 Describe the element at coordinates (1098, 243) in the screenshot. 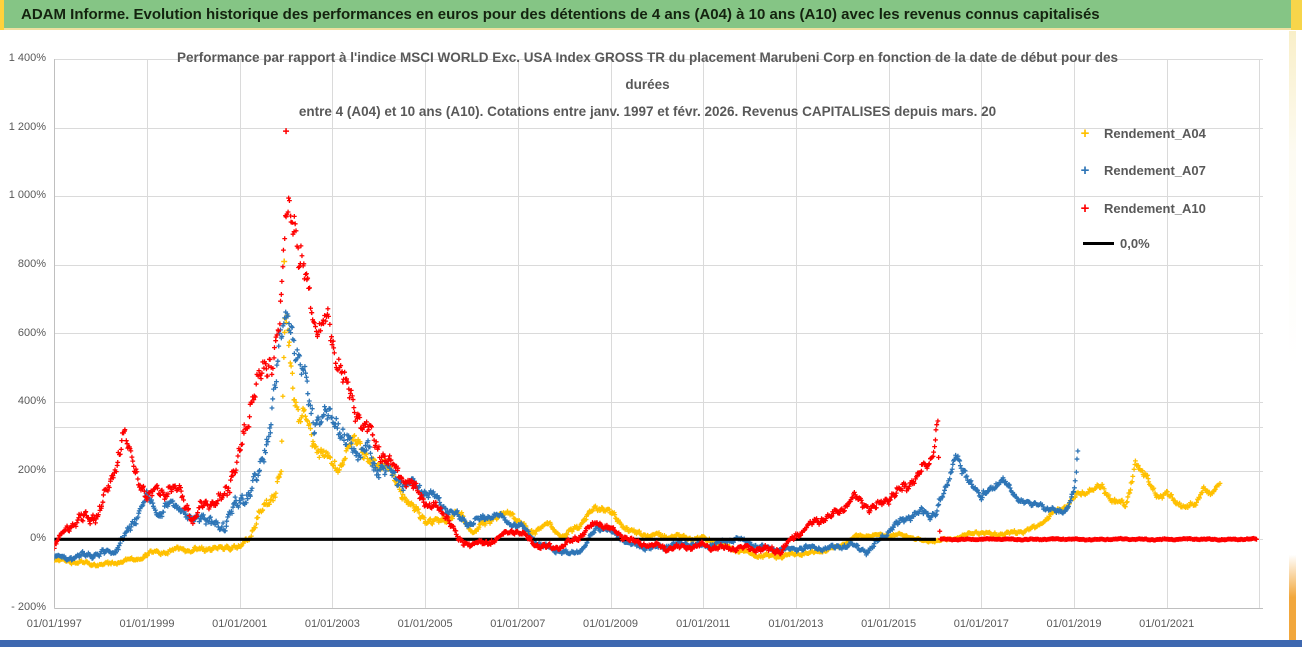

I see `line-swatch-icon` at that location.